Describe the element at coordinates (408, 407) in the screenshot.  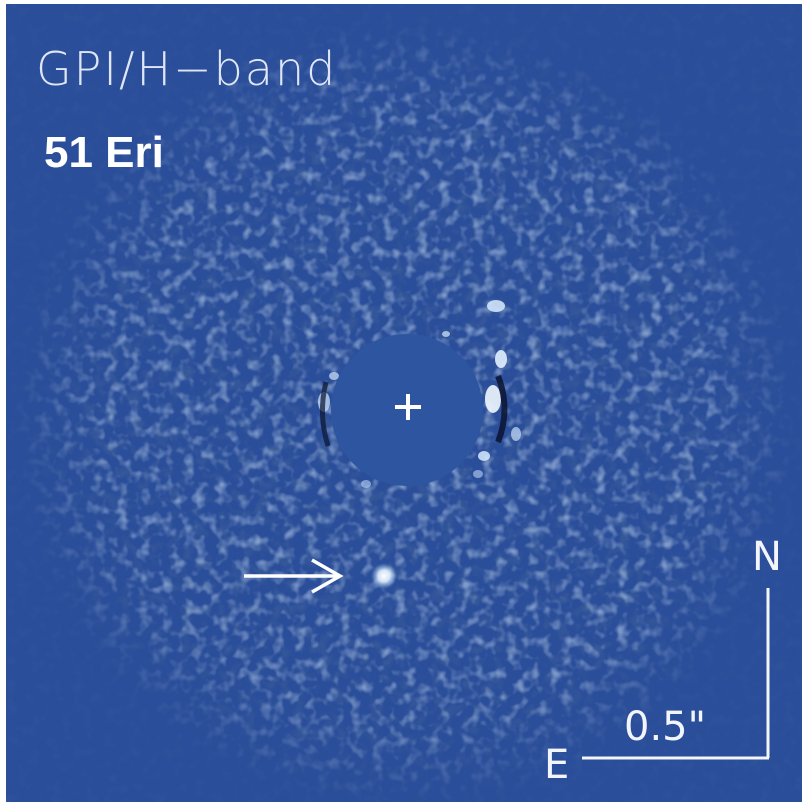
I see `plus-icon` at that location.